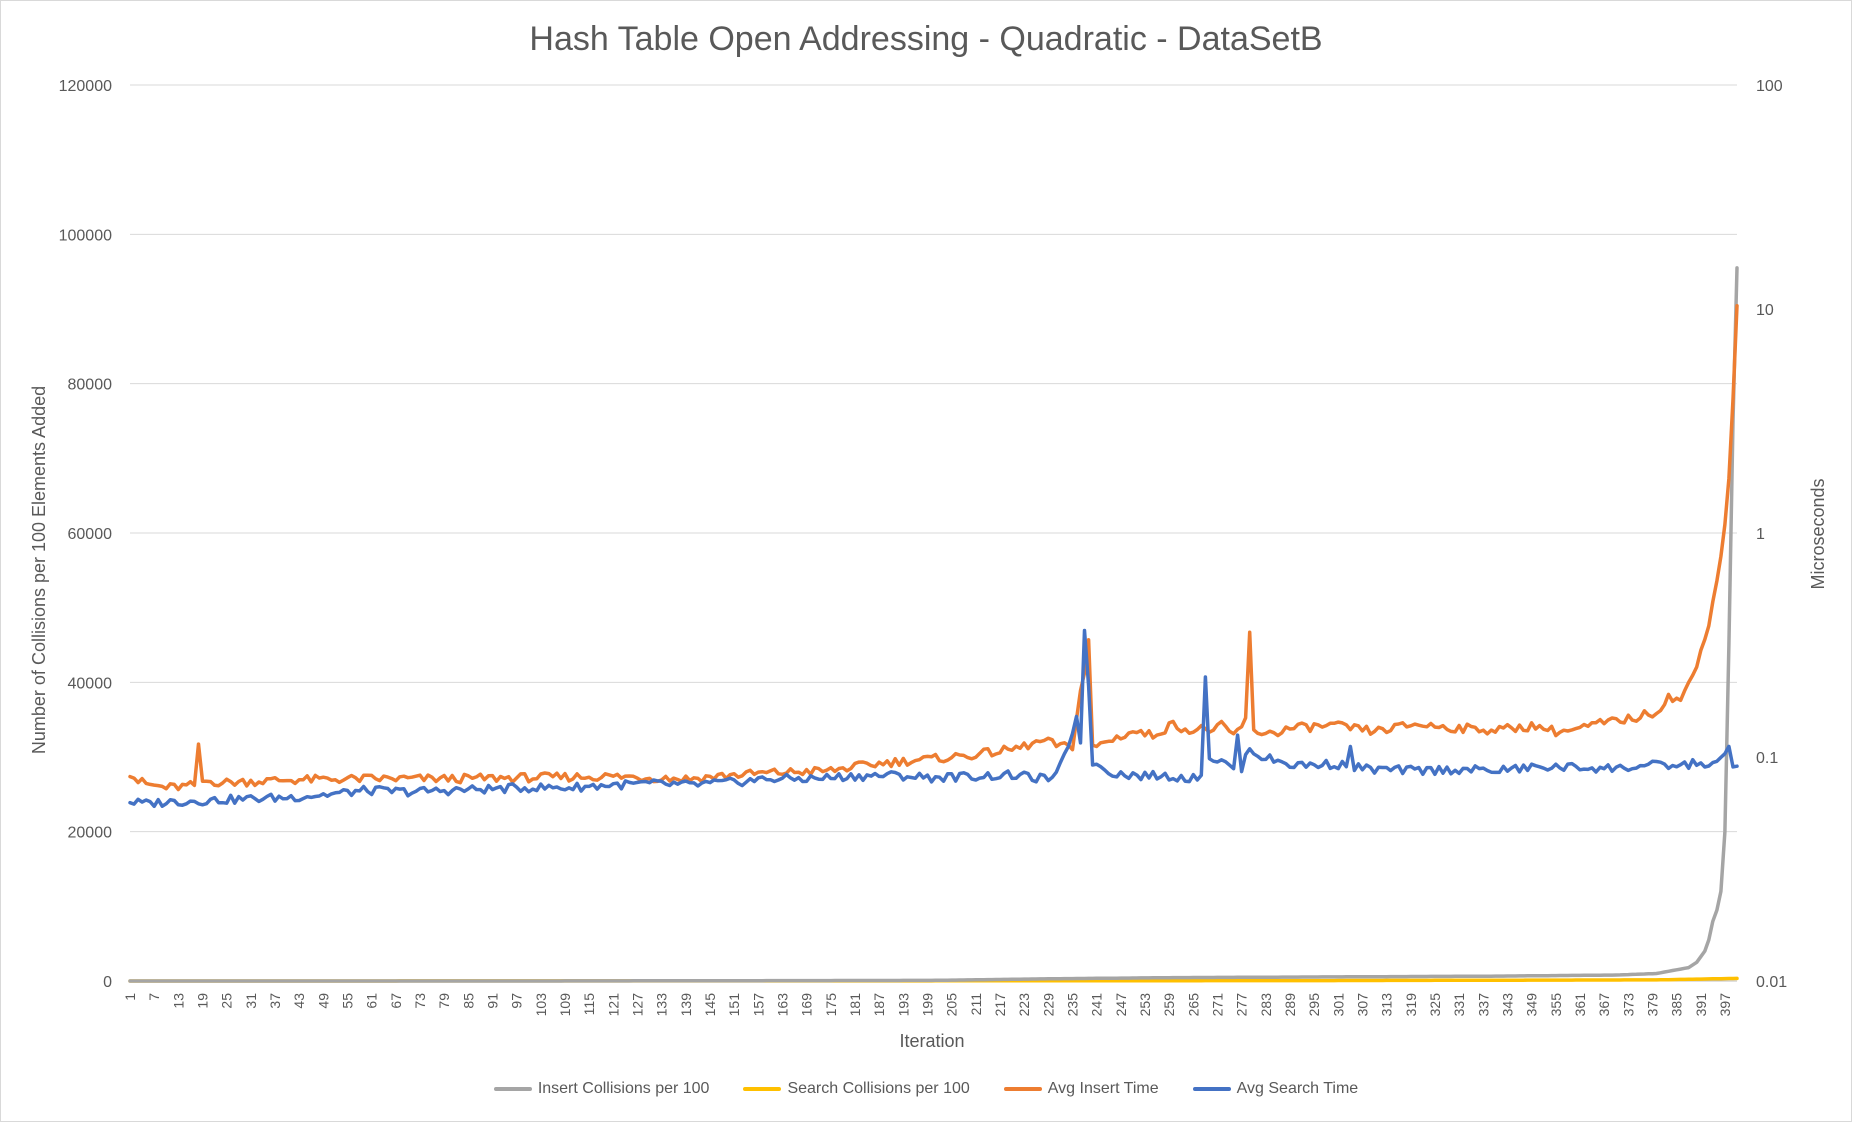 This screenshot has height=1122, width=1852. I want to click on x-tick-label: 379, so click(1652, 1005).